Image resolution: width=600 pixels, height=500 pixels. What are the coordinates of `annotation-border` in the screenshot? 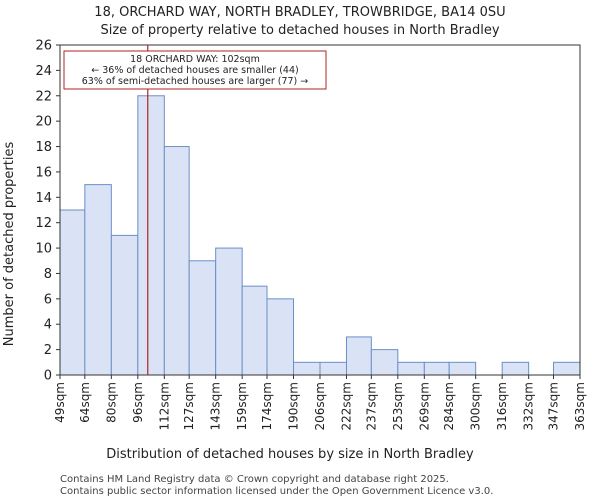 It's located at (195, 70).